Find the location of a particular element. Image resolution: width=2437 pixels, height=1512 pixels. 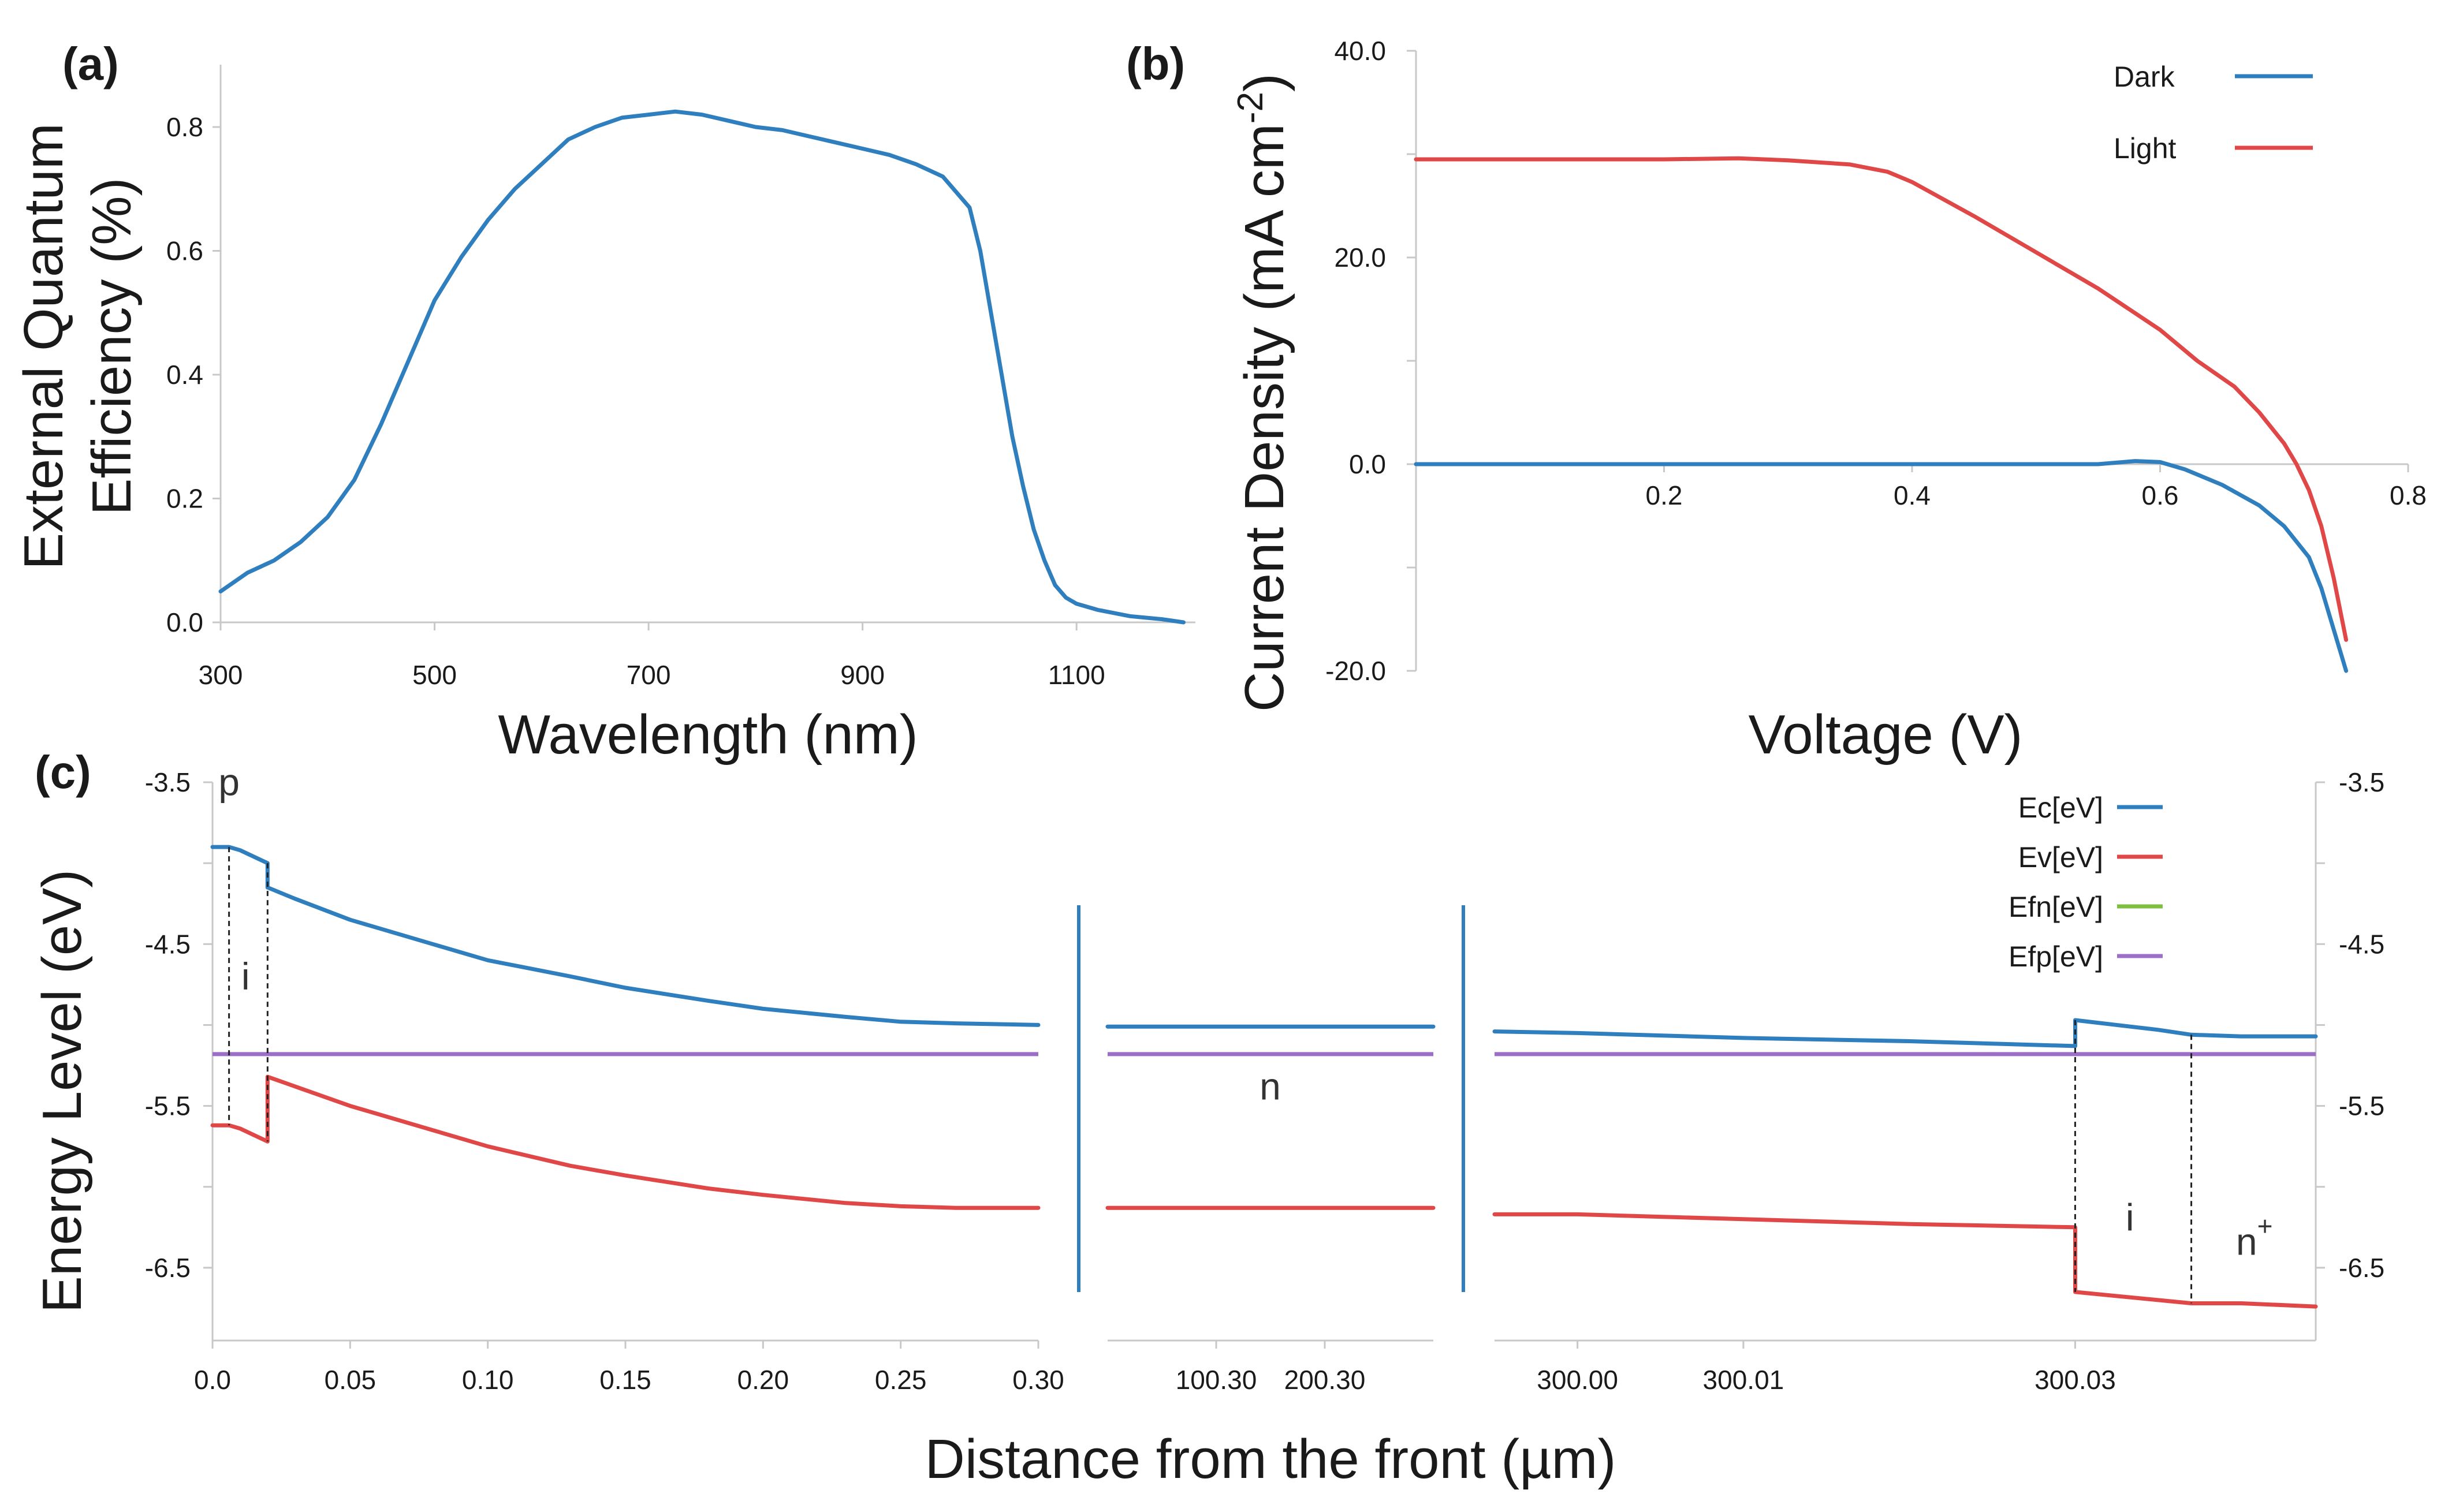

band-x-tick-label: 0.15 is located at coordinates (625, 1380).